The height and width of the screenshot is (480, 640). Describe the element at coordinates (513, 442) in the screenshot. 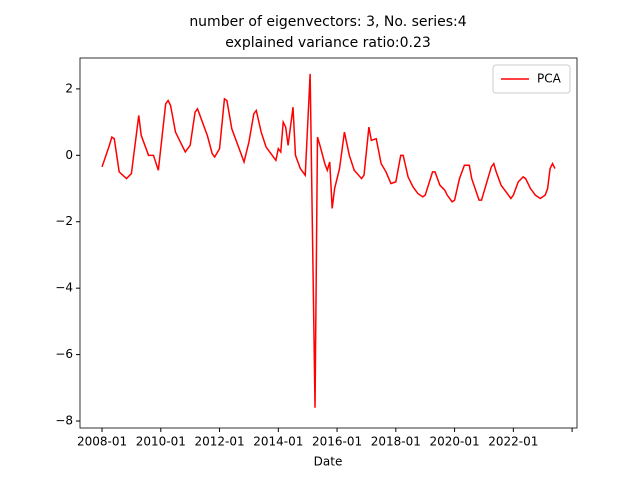

I see `x-tick-label: 2022-01` at that location.